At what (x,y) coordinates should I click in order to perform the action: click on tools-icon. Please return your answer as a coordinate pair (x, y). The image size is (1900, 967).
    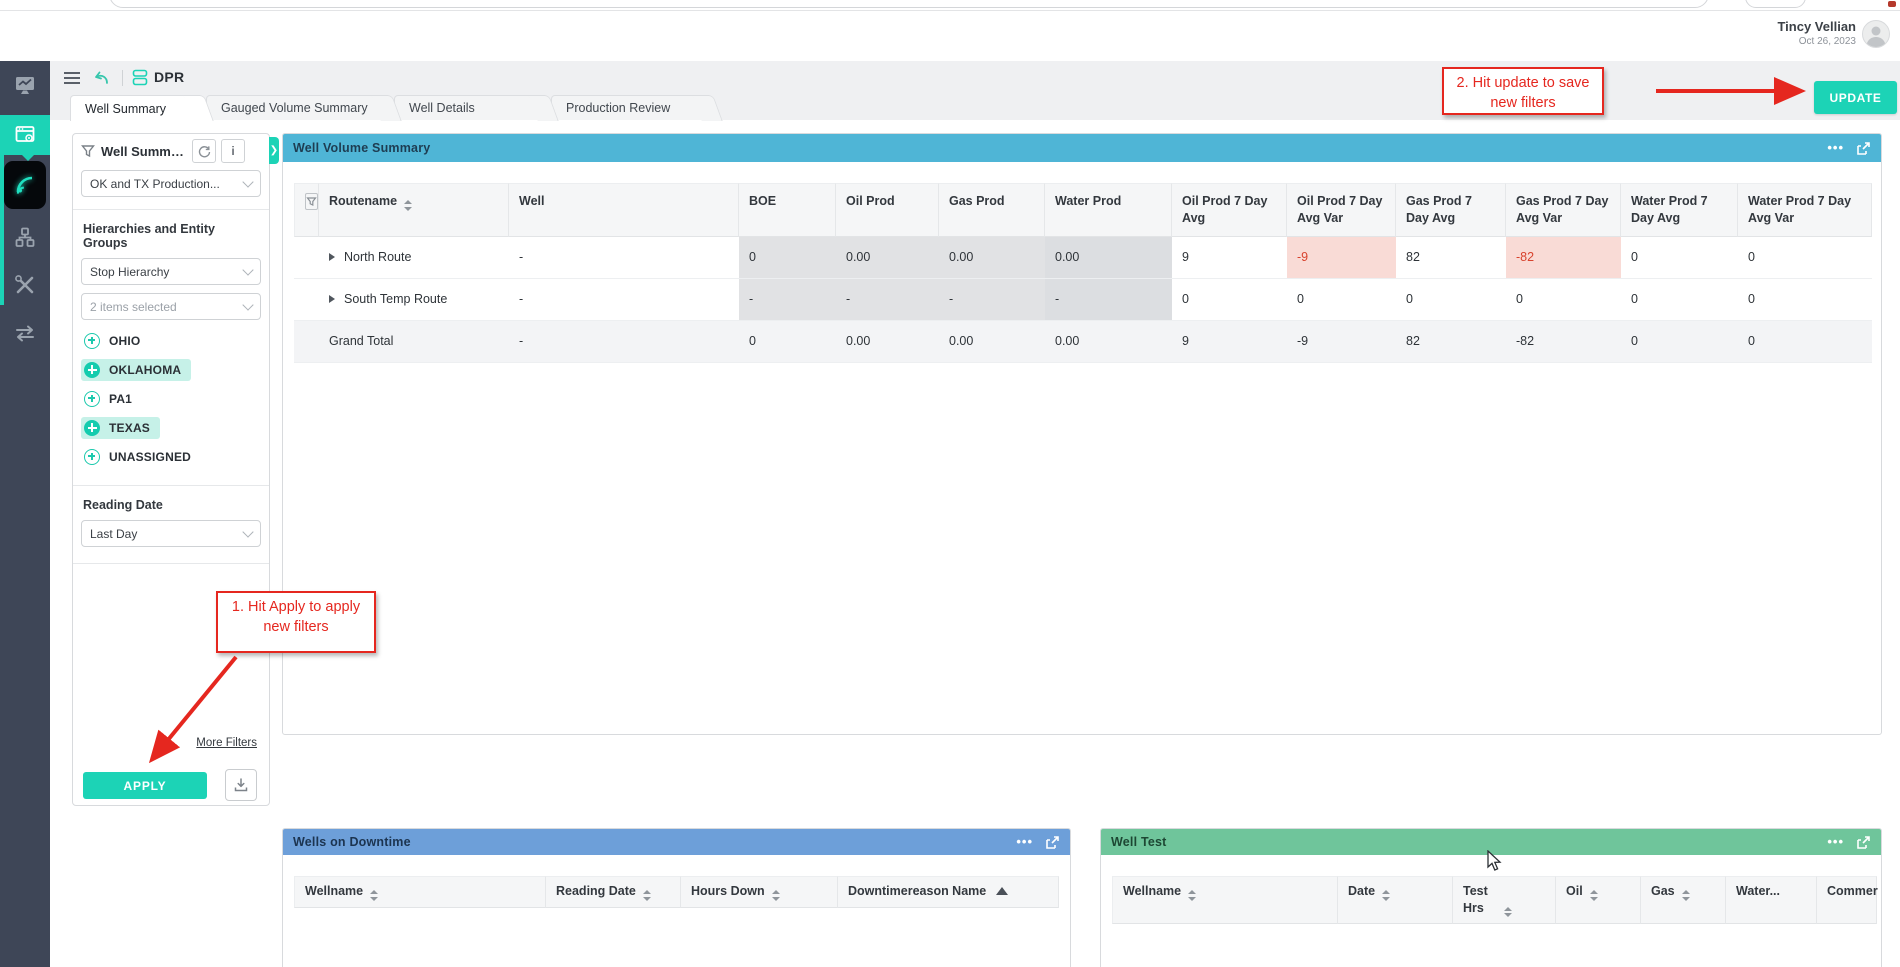
    Looking at the image, I should click on (24, 284).